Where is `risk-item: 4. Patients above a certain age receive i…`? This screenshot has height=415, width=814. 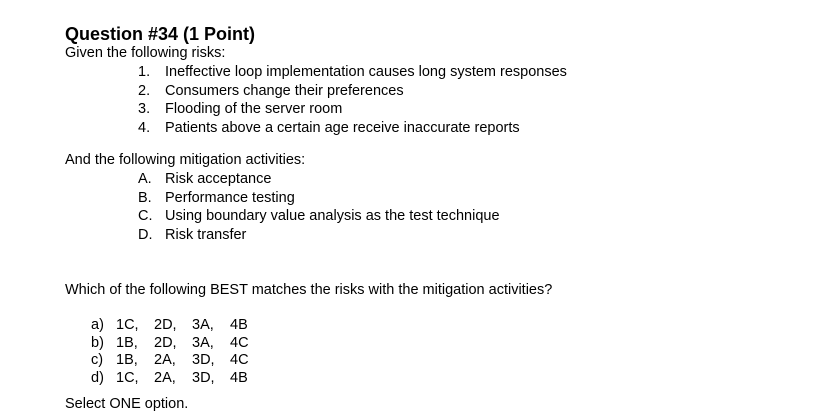
risk-item: 4. Patients above a certain age receive i… is located at coordinates (352, 128).